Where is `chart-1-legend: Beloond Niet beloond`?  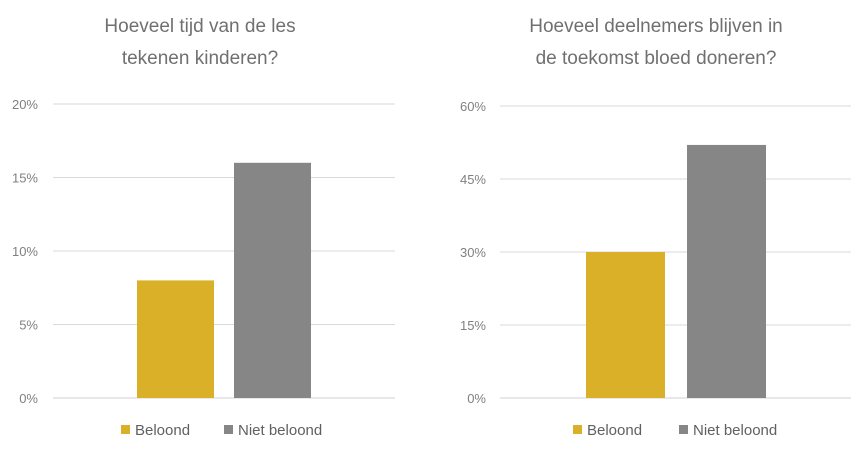 chart-1-legend: Beloond Niet beloond is located at coordinates (221, 430).